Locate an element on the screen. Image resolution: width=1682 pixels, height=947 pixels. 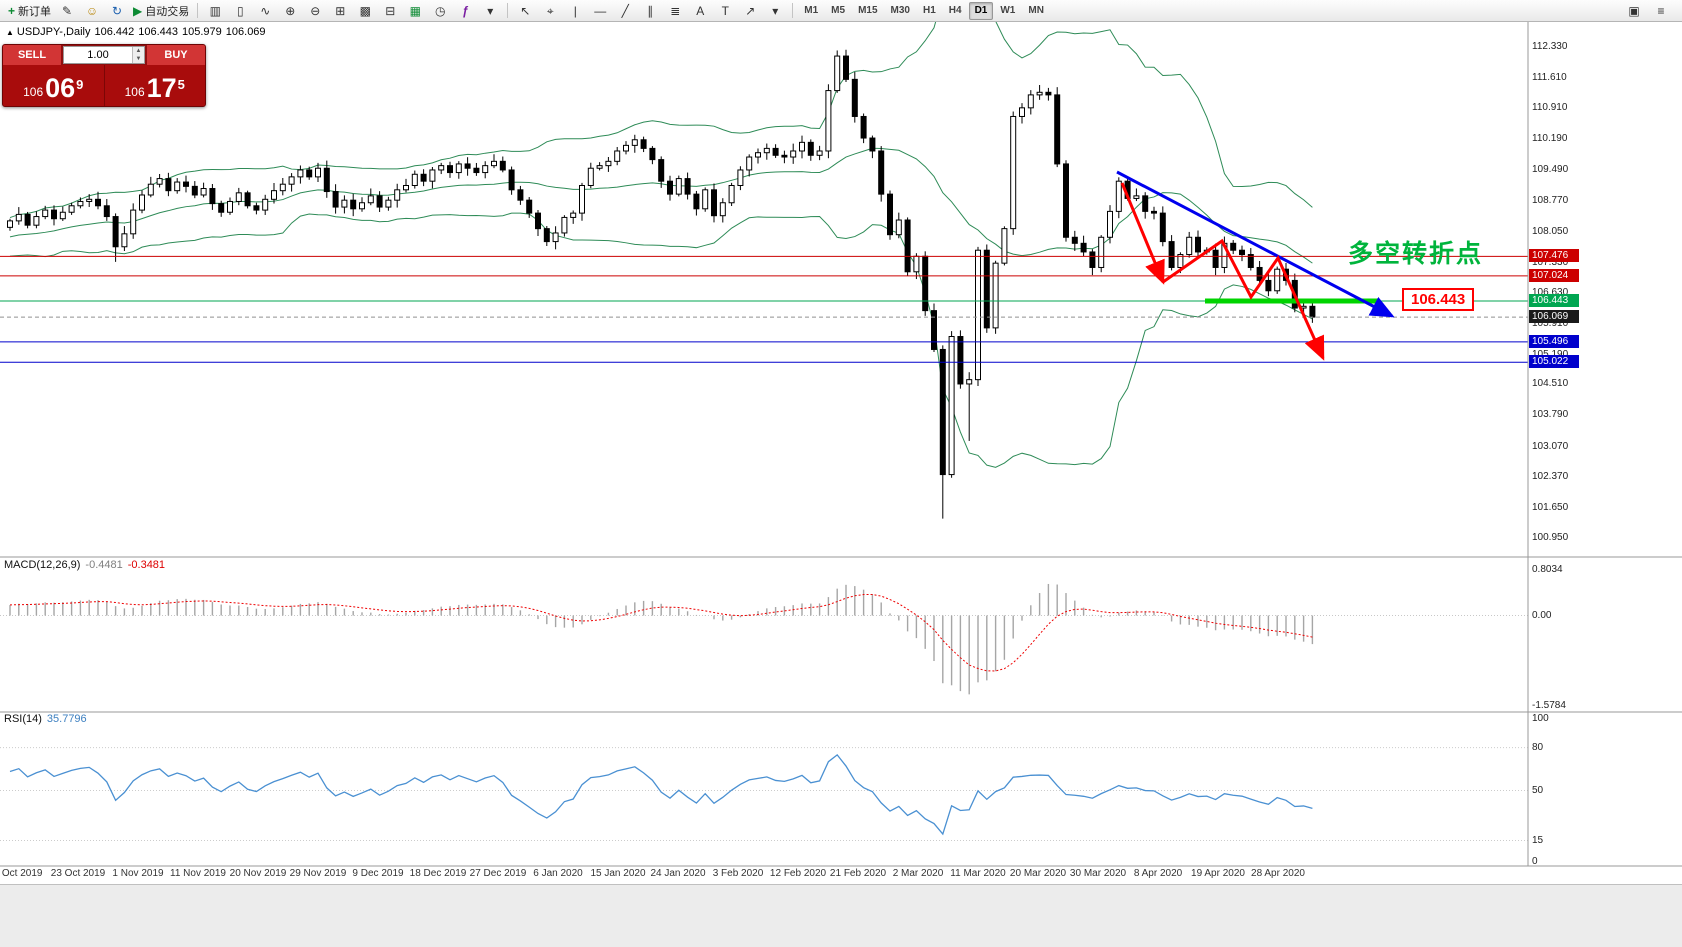
label-icon: T is located at coordinates (725, 10).